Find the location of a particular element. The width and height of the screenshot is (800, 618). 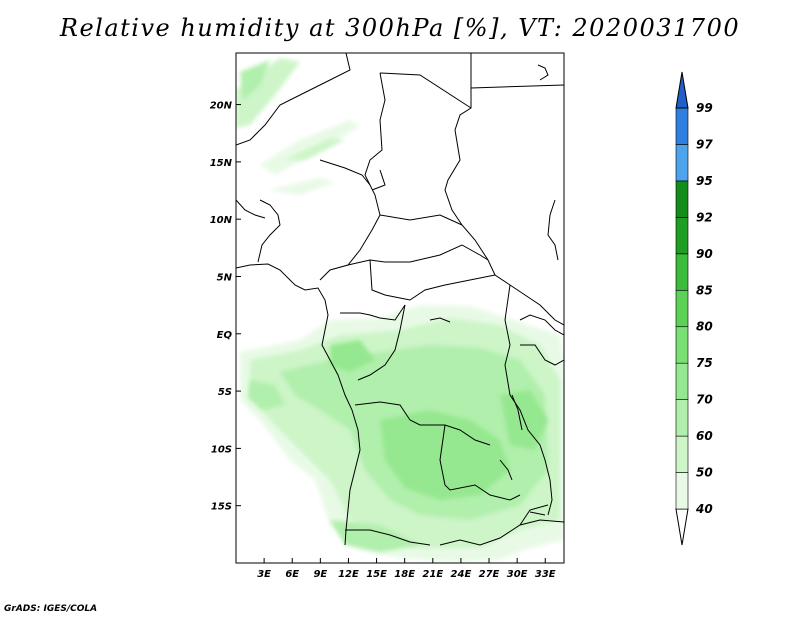

colorbar-label: 95 is located at coordinates (704, 181).